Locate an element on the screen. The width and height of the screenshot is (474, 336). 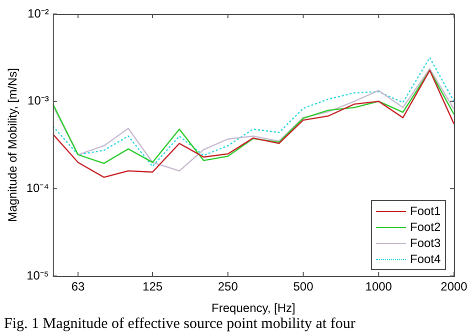
x-tick-label: 250 is located at coordinates (228, 287).